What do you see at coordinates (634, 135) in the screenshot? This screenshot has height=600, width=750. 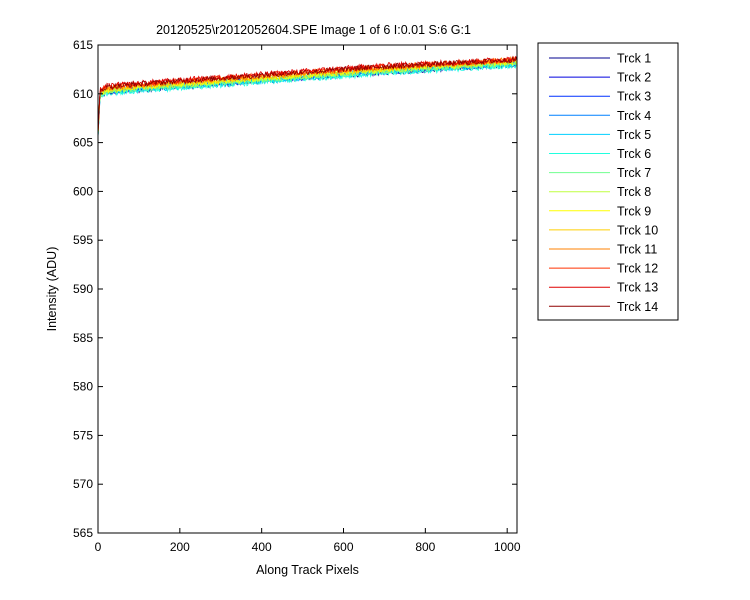 I see `legend-label-trck-5: Trck 5` at bounding box center [634, 135].